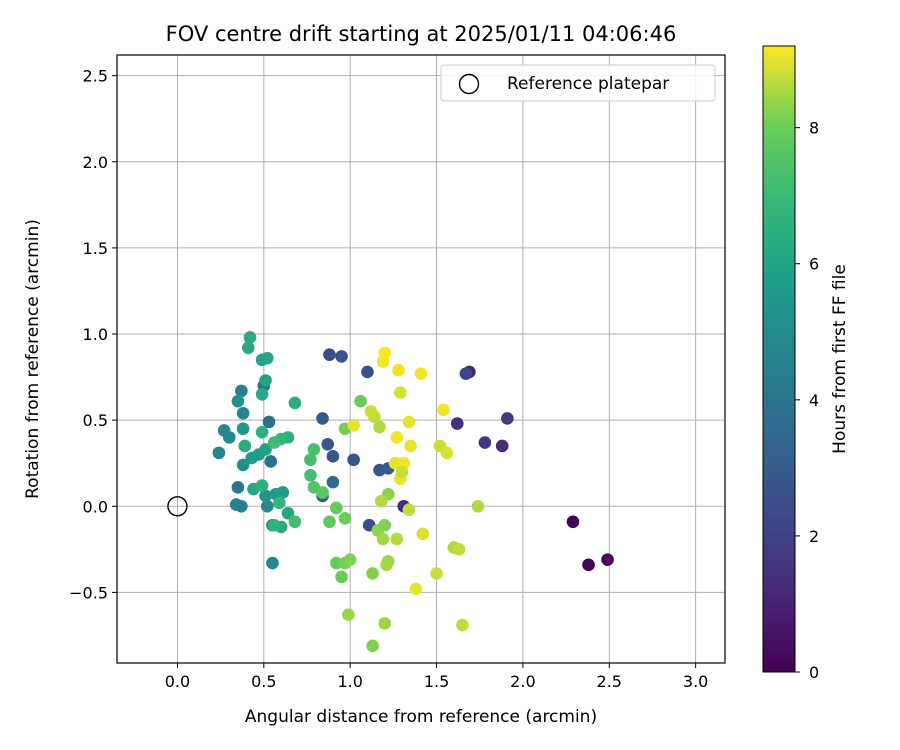 This screenshot has height=750, width=900. What do you see at coordinates (814, 672) in the screenshot?
I see `colorbar-tick-label: 0` at bounding box center [814, 672].